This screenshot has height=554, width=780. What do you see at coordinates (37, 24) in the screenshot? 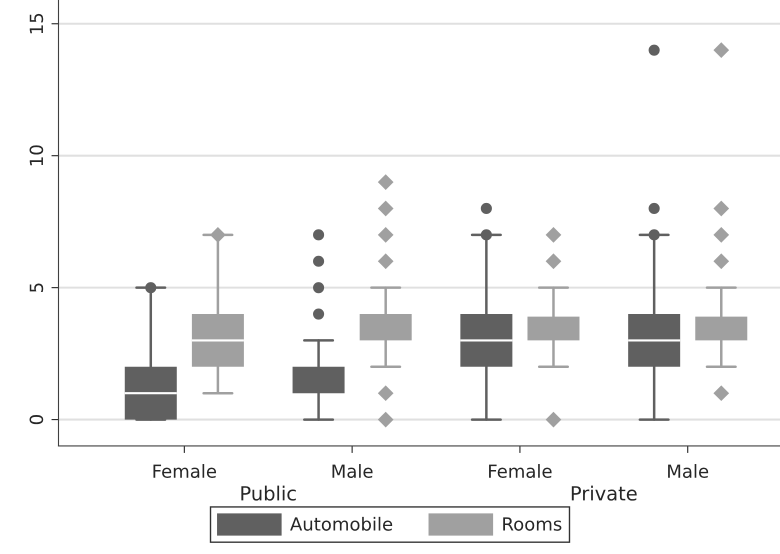
I see `y-tick-label: 15` at bounding box center [37, 24].